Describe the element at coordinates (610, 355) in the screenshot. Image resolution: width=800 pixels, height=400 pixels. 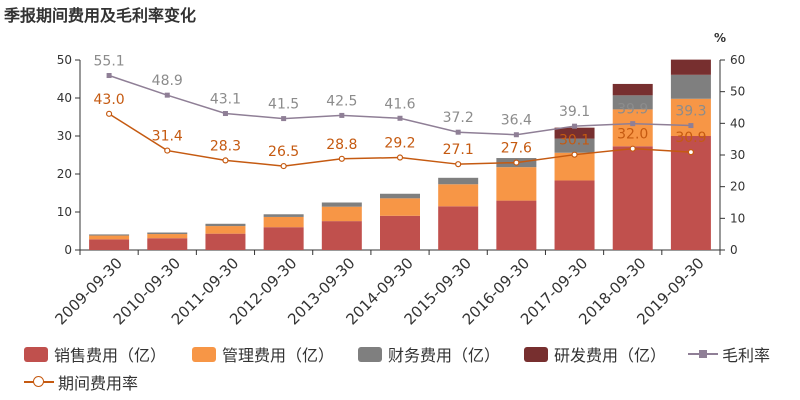
I see `legend-label-rd: 研发费用（亿）` at that location.